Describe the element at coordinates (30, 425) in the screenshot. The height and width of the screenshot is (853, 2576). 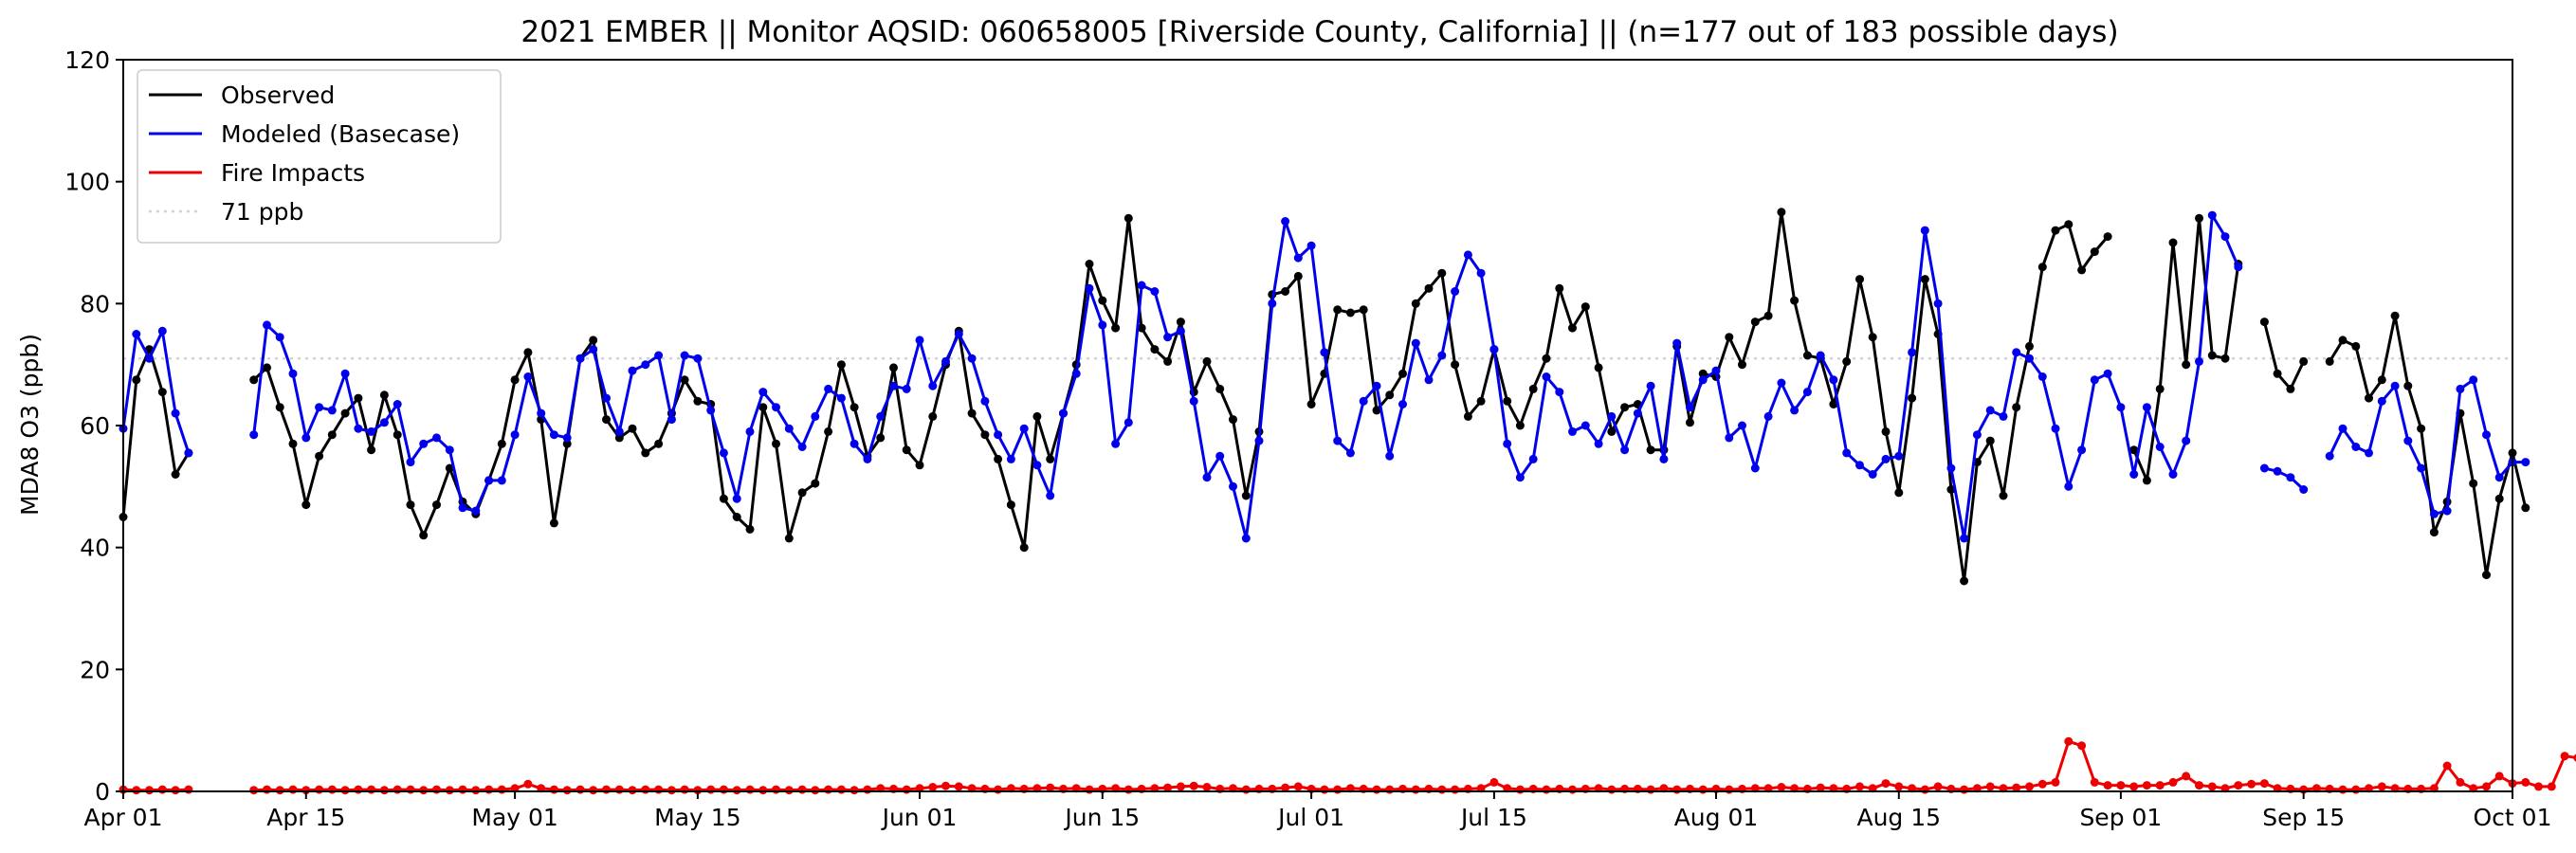
I see `y-axis-label: MDA8 O3 (ppb)` at that location.